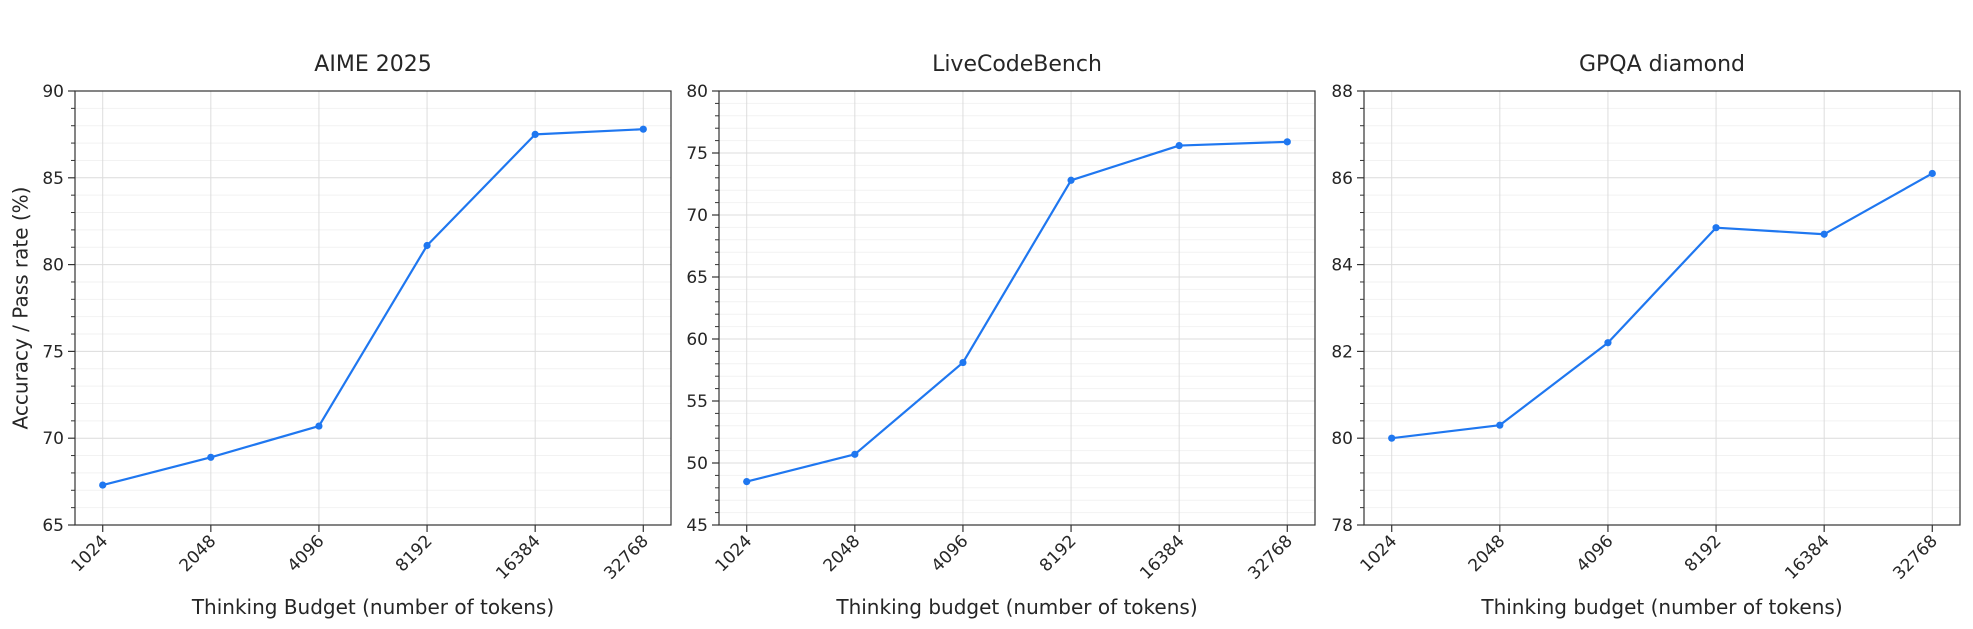  Describe the element at coordinates (21, 308) in the screenshot. I see `y-axis-label: Accuracy / Pass rate (%)` at that location.